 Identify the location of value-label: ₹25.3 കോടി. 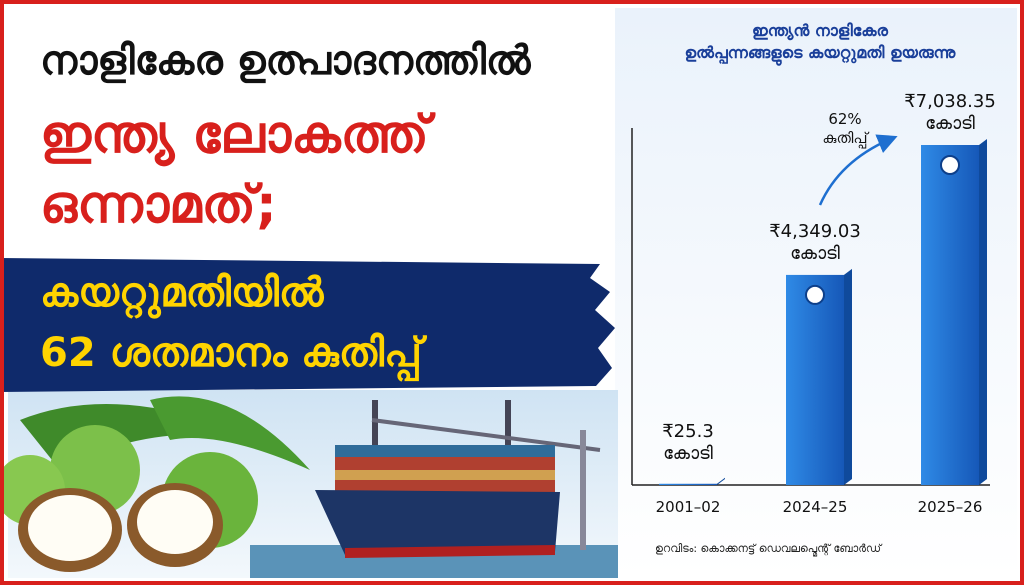
(688, 442).